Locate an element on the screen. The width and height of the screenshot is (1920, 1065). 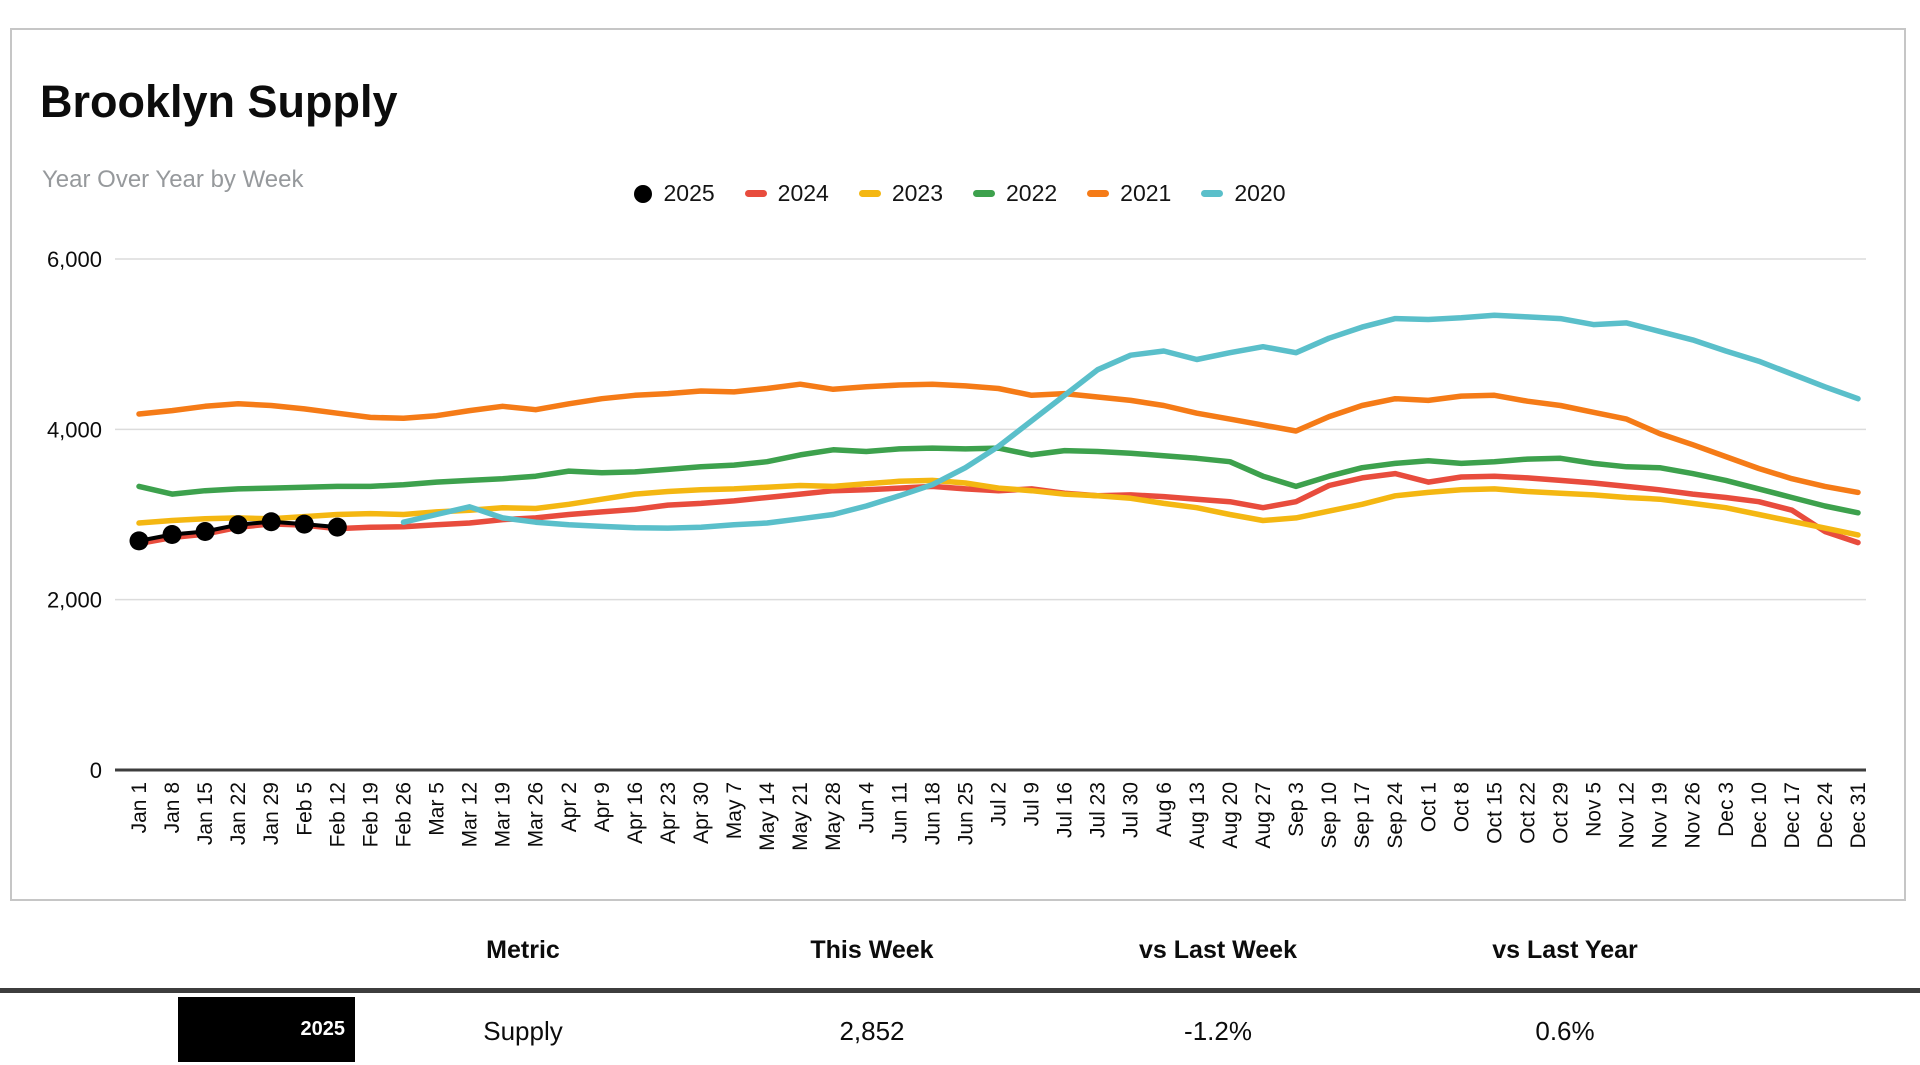
x-tick-label: Jun 25 is located at coordinates (965, 813).